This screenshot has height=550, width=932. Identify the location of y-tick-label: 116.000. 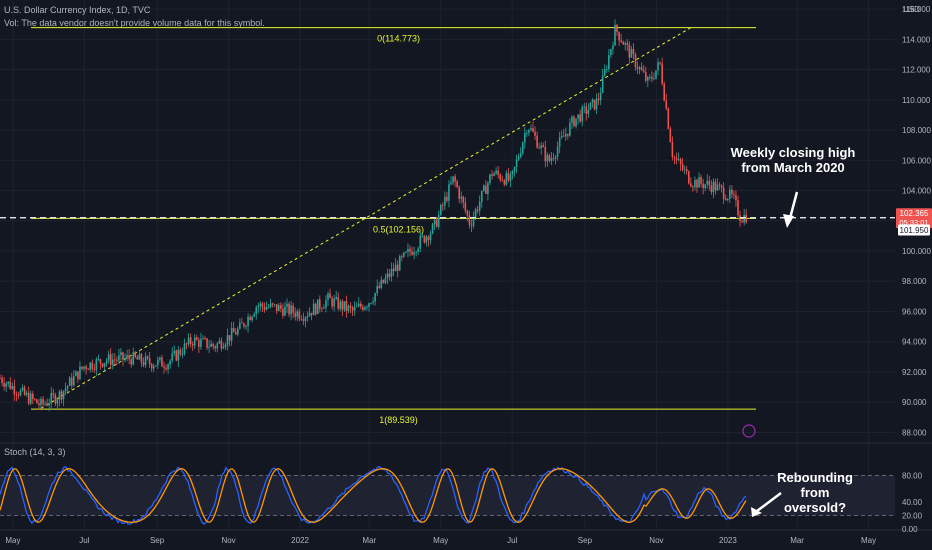
(916, 9).